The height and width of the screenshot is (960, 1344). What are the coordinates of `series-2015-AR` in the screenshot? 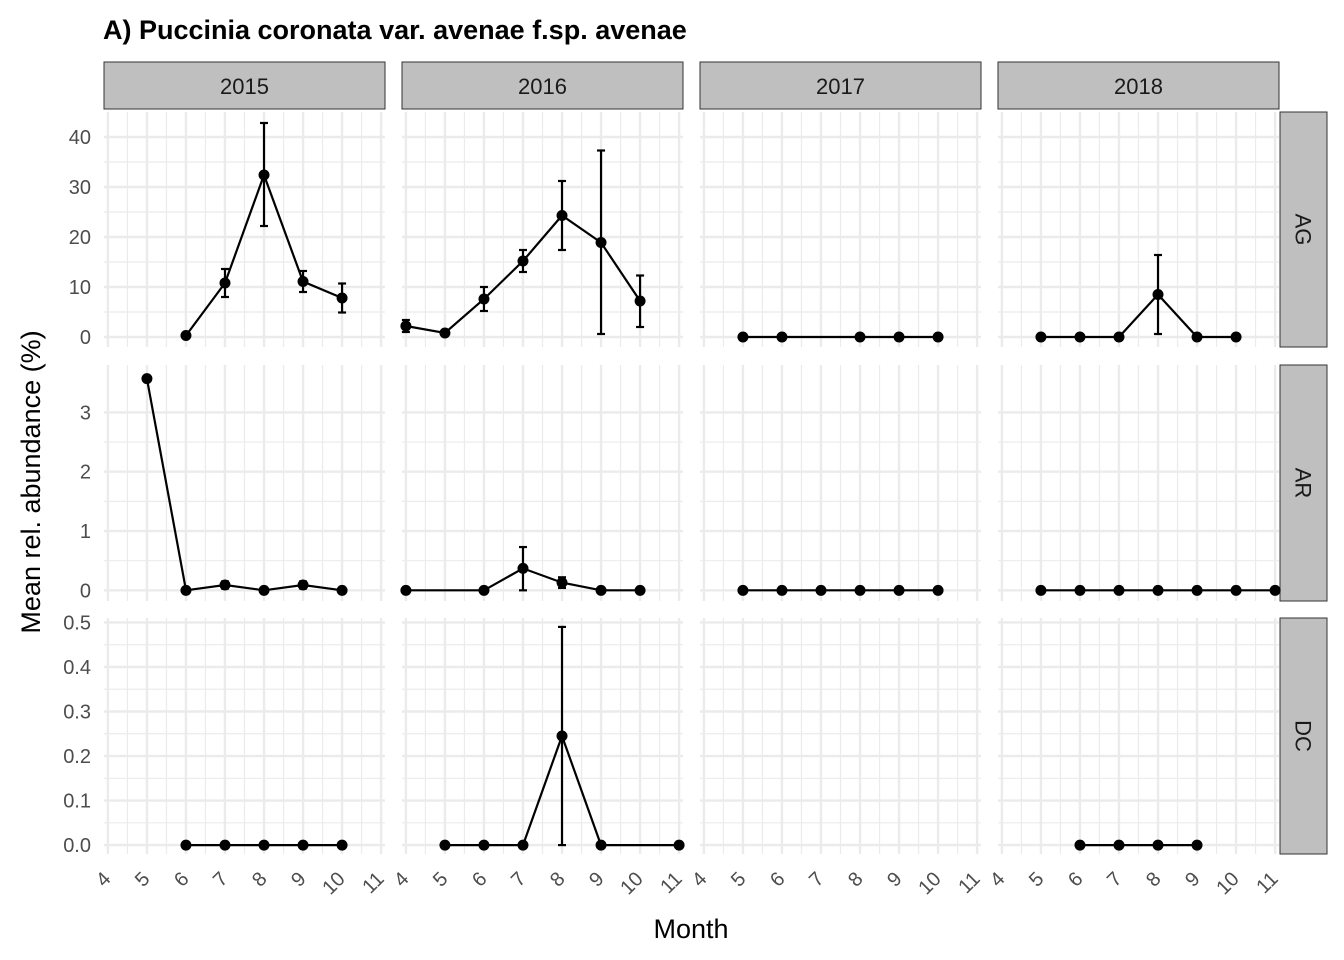 It's located at (244, 484).